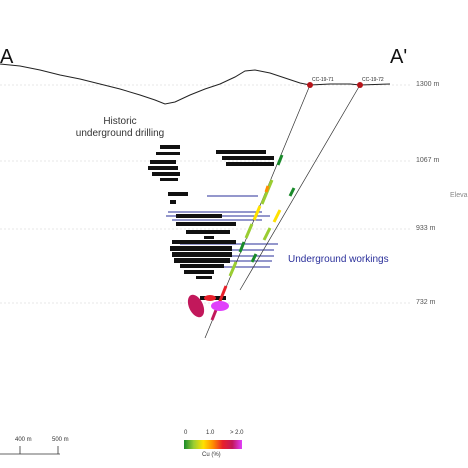 This screenshot has width=468, height=468. What do you see at coordinates (338, 259) in the screenshot?
I see `underground-workings-annotation: Underground workings` at bounding box center [338, 259].